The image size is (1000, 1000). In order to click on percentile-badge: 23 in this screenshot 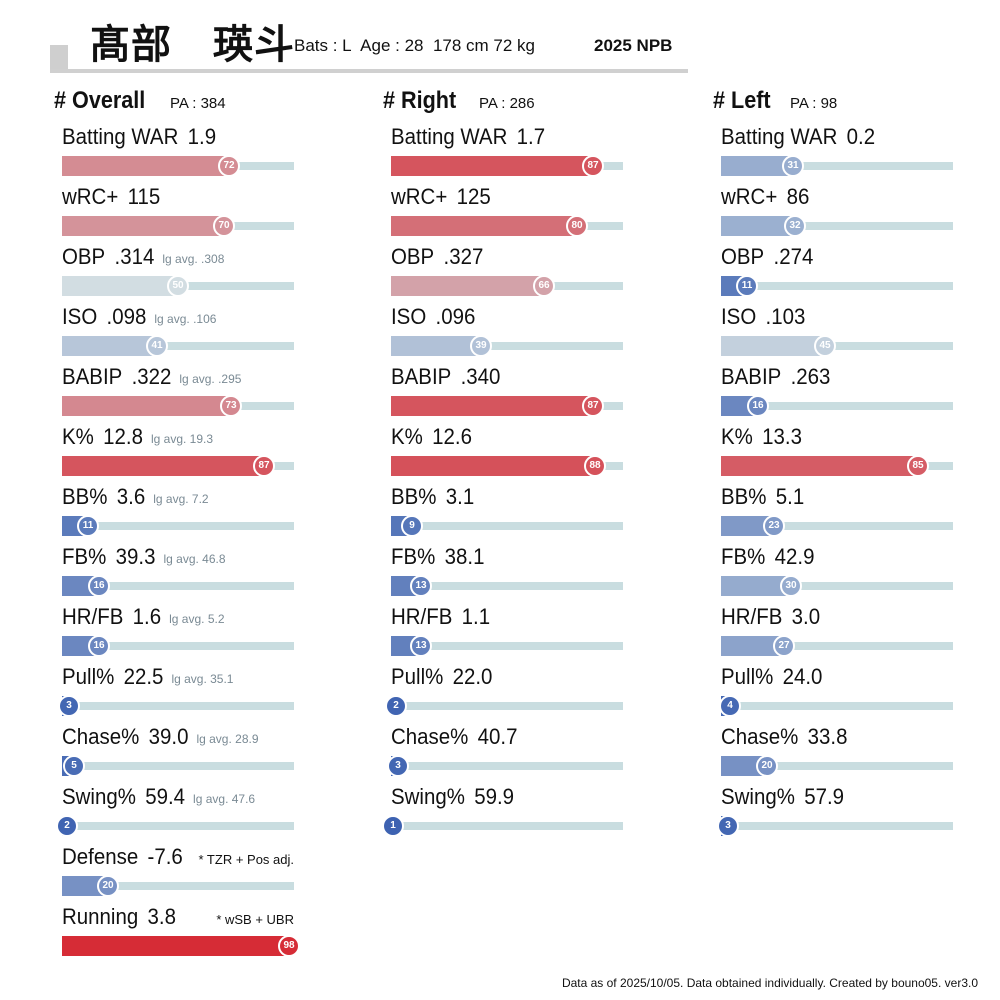, I will do `click(774, 526)`.